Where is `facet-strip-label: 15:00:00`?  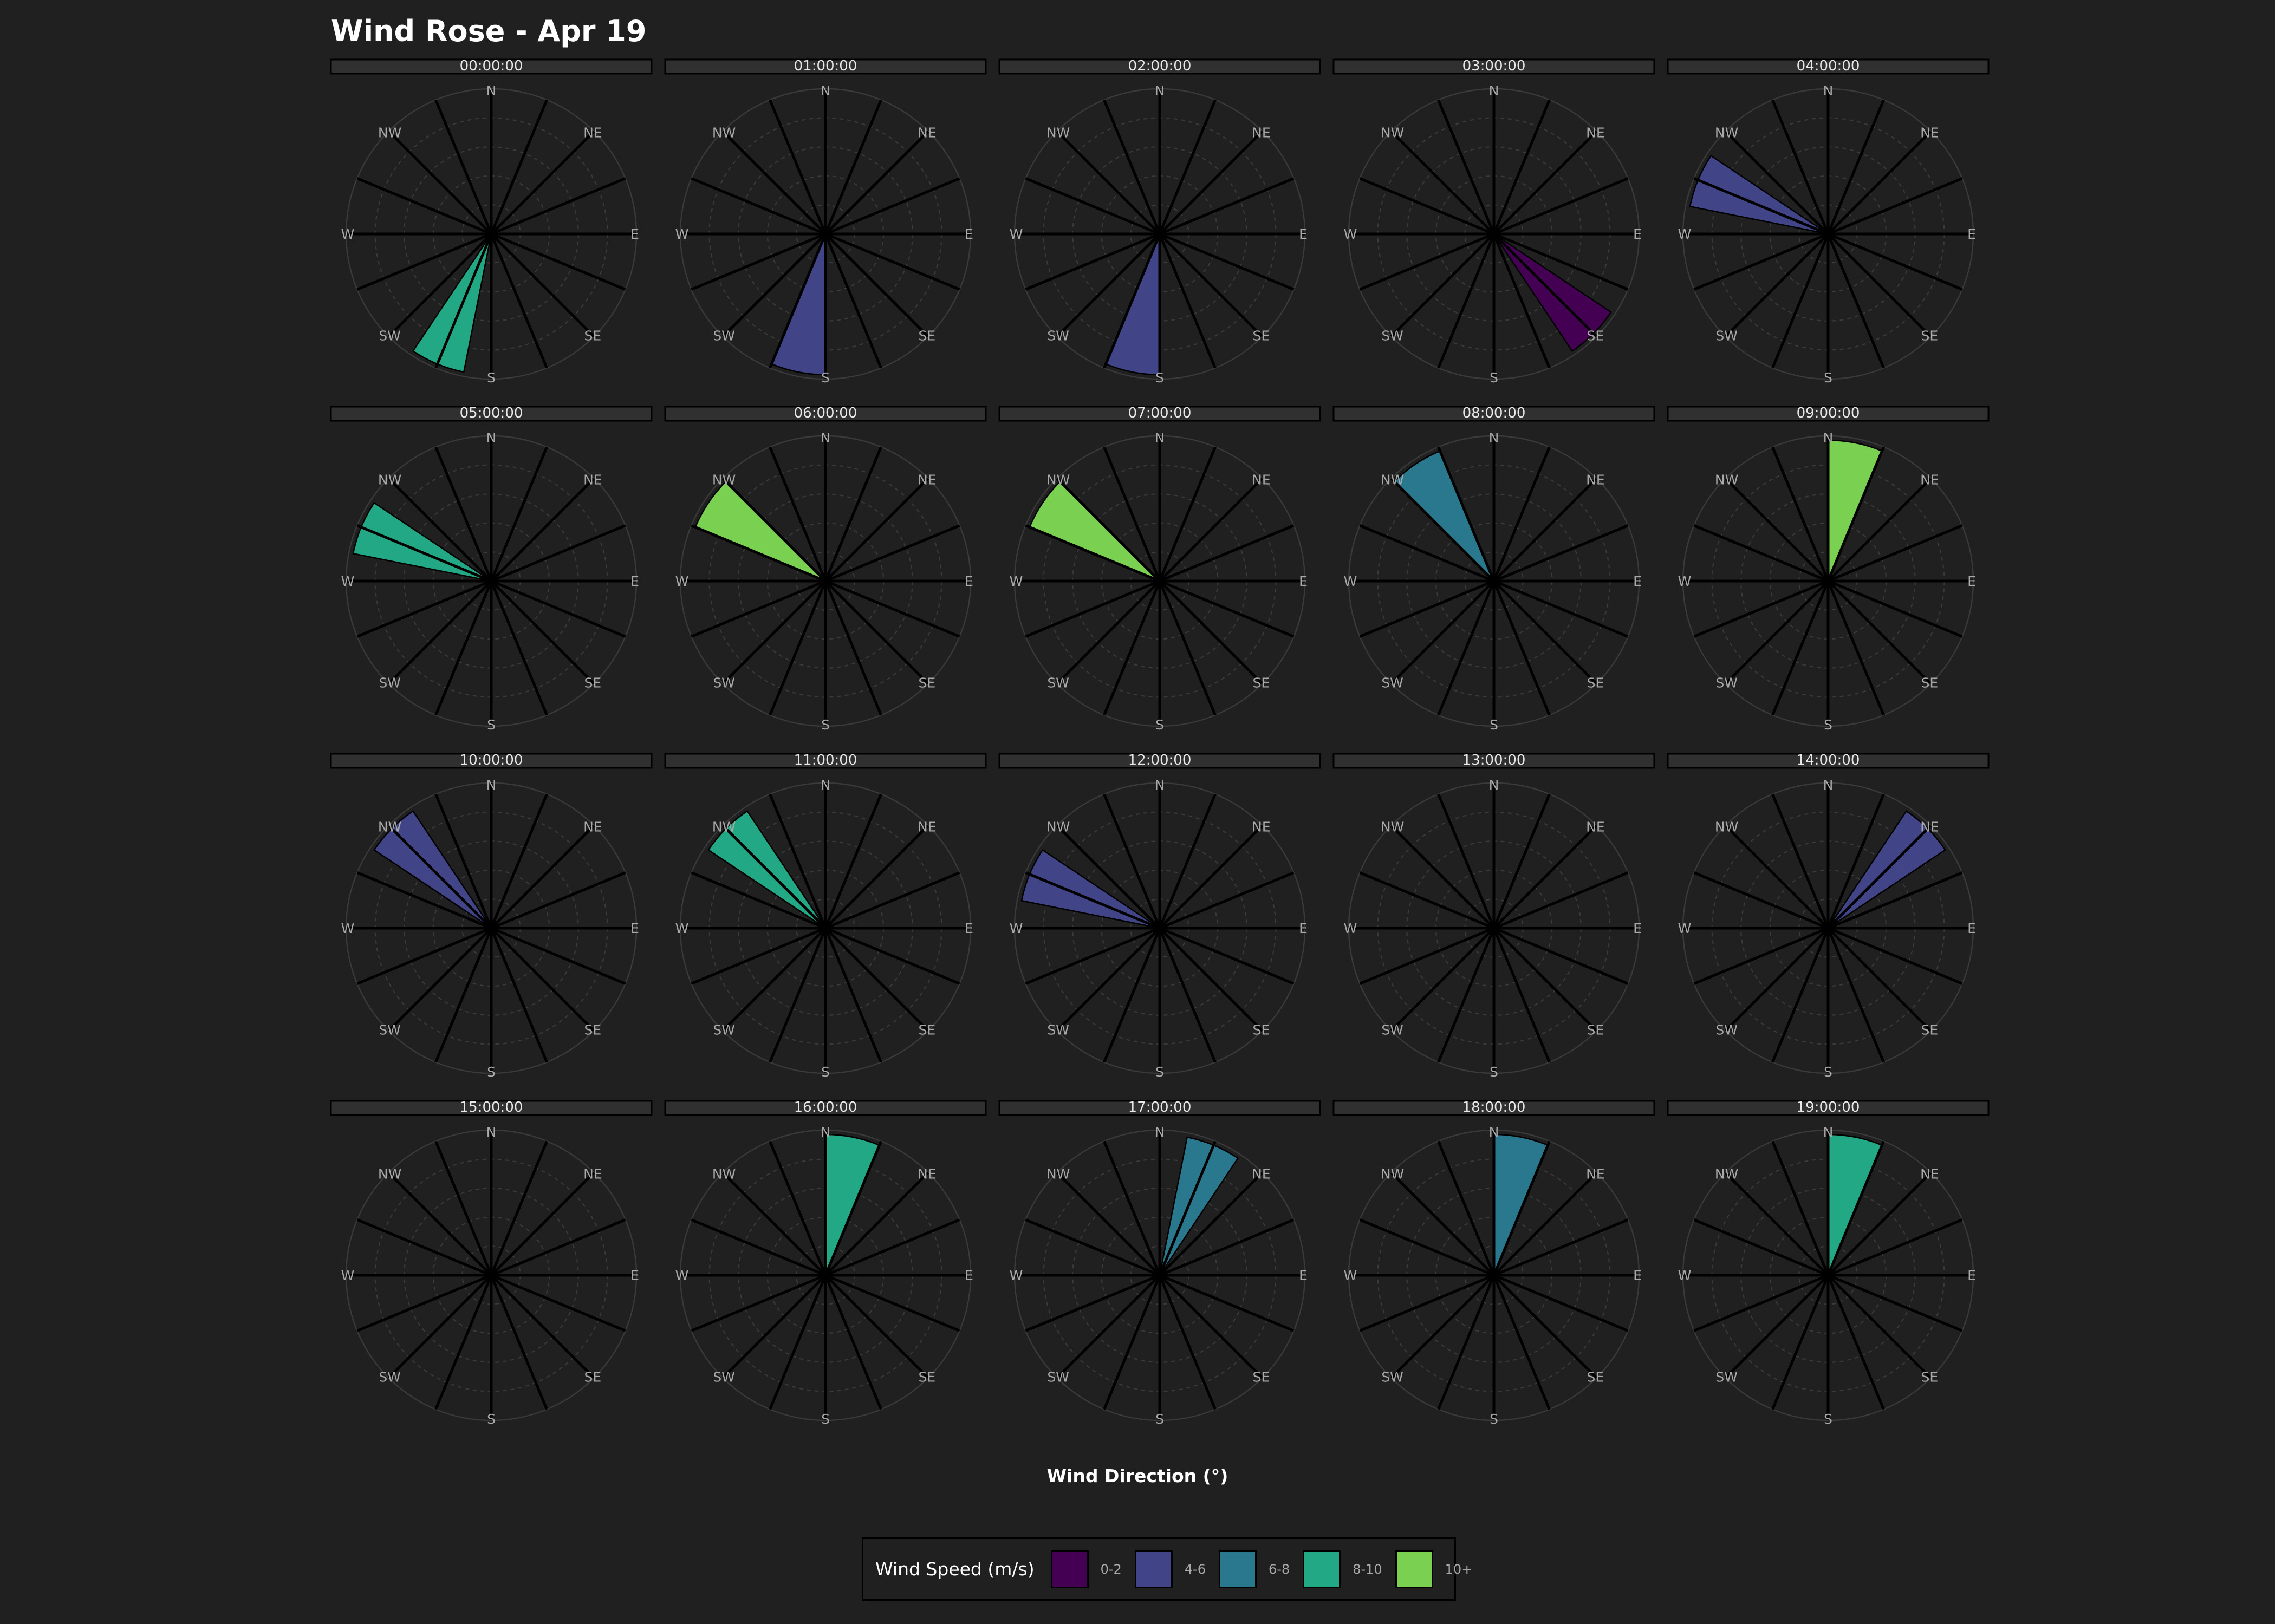 facet-strip-label: 15:00:00 is located at coordinates (491, 1107).